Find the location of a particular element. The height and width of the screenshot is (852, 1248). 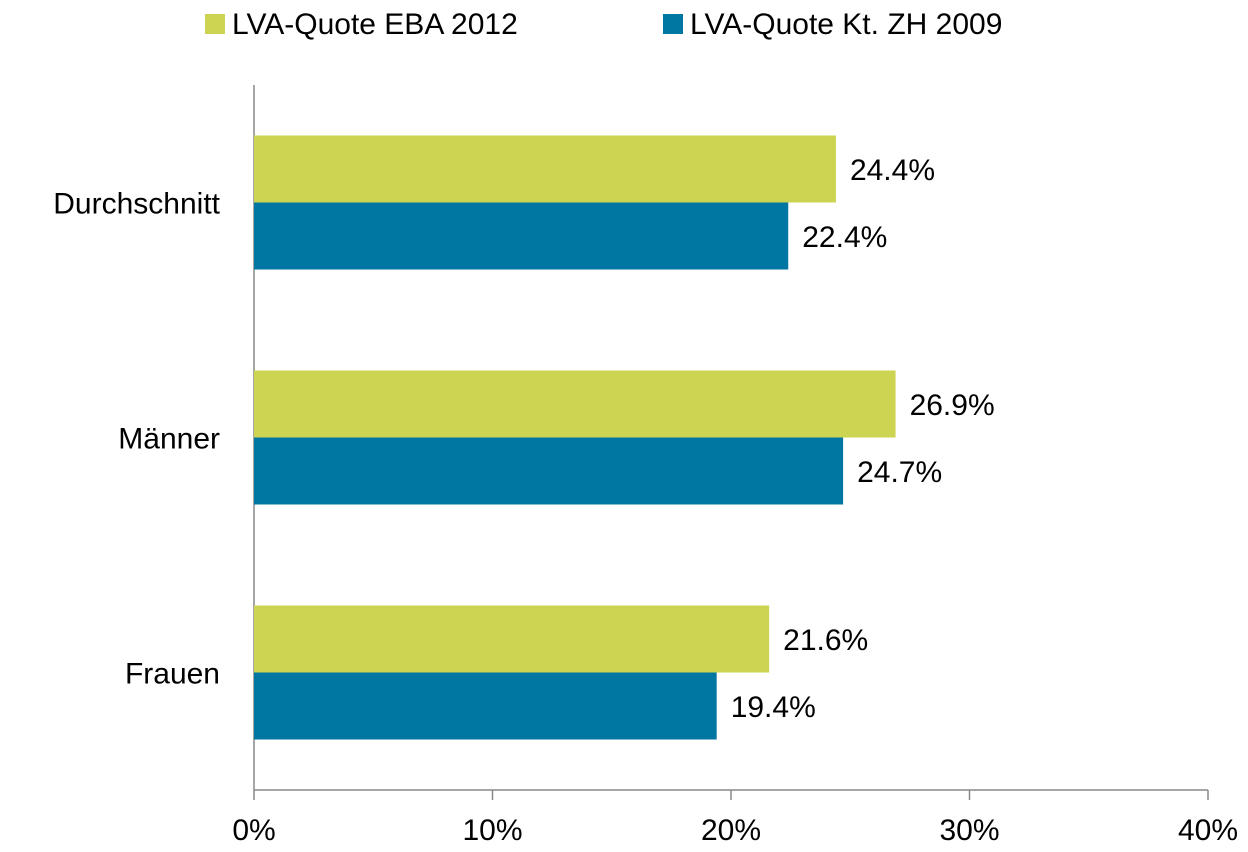

x-tick-label: 40% is located at coordinates (1208, 830).